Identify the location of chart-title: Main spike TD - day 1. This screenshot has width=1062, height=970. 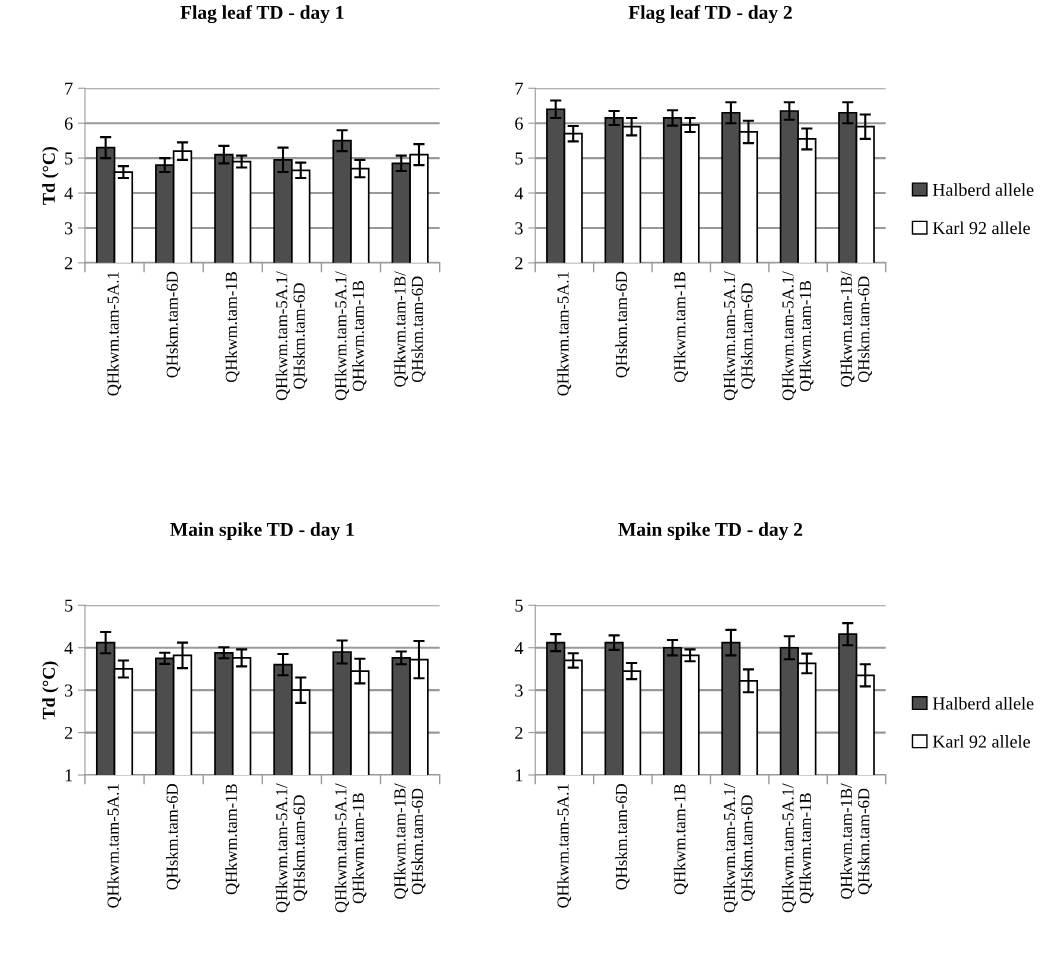
(262, 531).